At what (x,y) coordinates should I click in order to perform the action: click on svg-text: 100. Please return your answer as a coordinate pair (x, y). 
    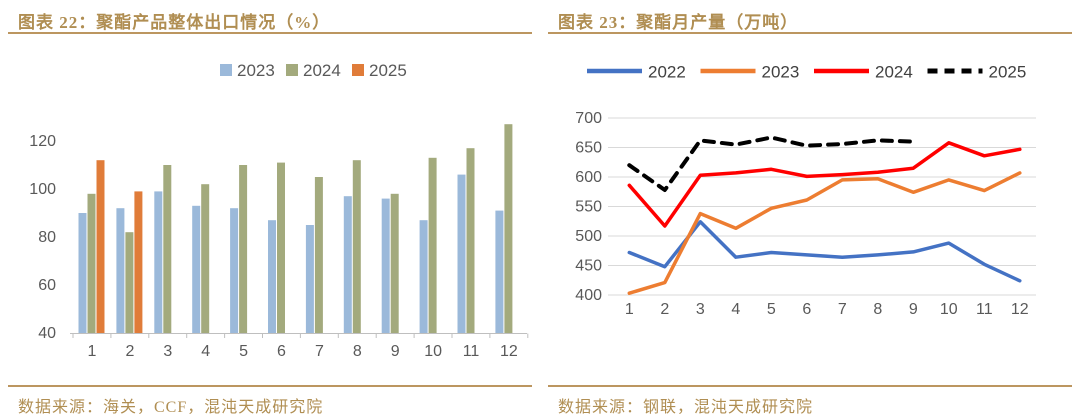
    Looking at the image, I should click on (42, 189).